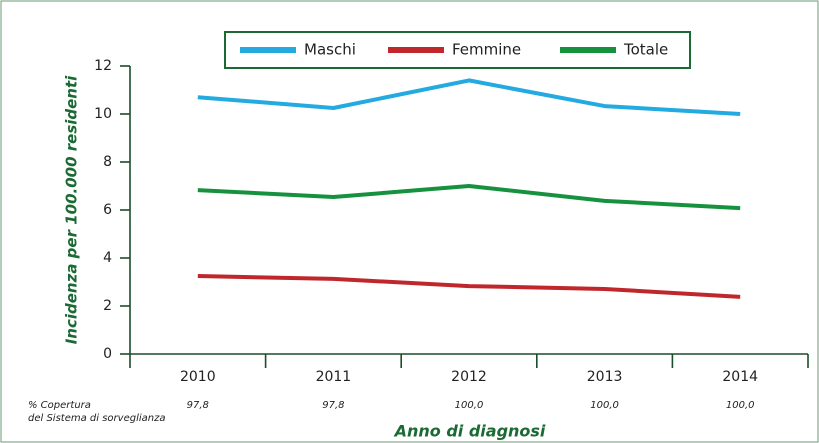 This screenshot has width=819, height=443. Describe the element at coordinates (198, 377) in the screenshot. I see `x-tick-label: 2010` at that location.